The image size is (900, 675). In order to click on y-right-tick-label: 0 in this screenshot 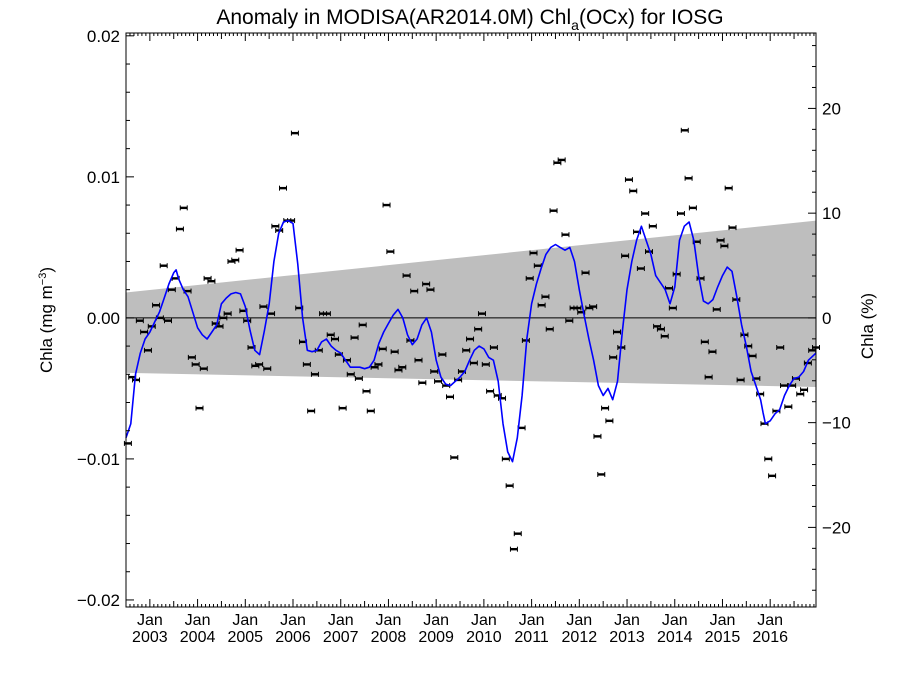, I will do `click(826, 318)`.